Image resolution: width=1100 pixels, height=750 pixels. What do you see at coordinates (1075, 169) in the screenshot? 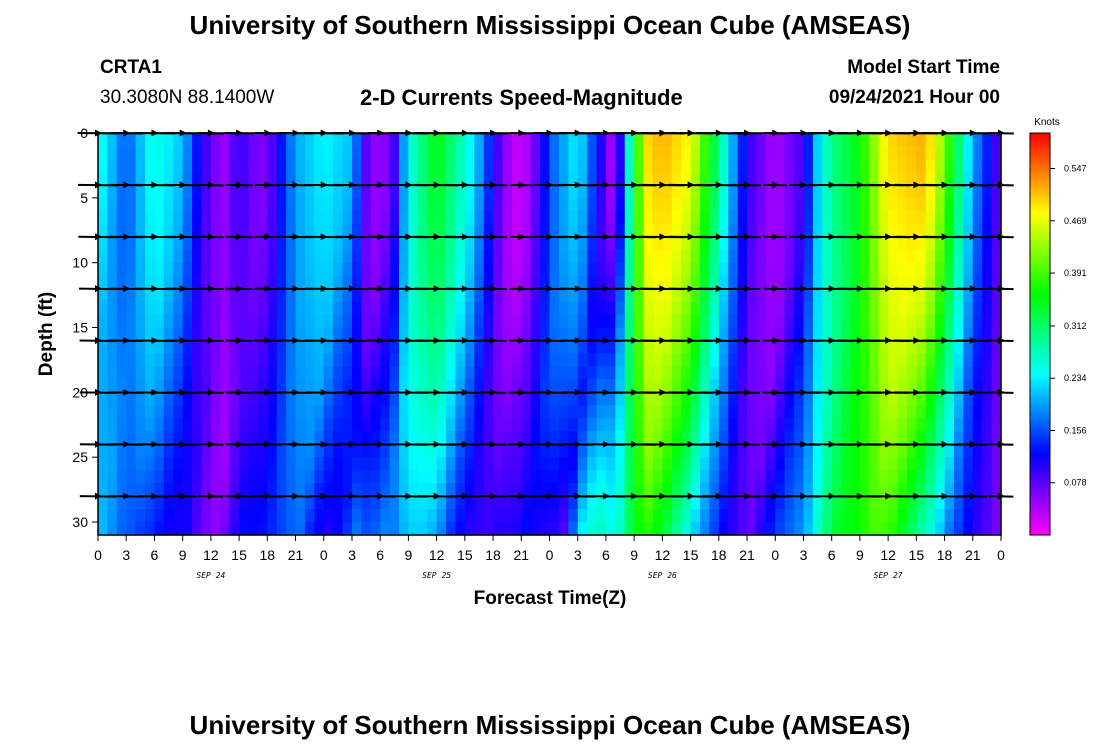
I see `colorbar-tick-label: 0.547` at bounding box center [1075, 169].